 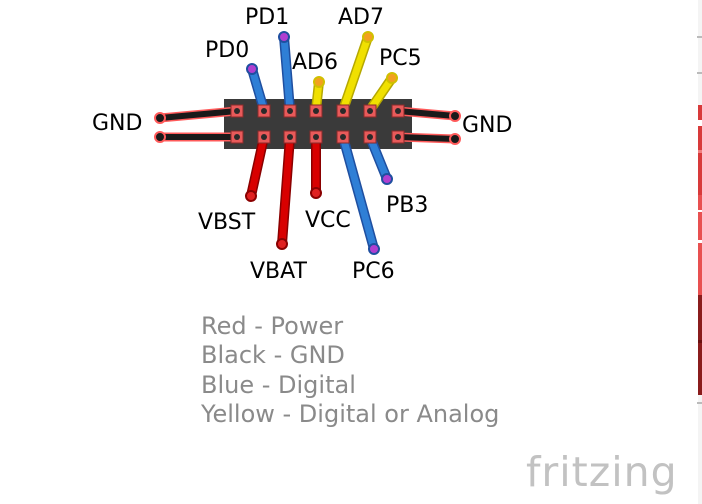 What do you see at coordinates (361, 17) in the screenshot?
I see `label-ad7: AD7` at bounding box center [361, 17].